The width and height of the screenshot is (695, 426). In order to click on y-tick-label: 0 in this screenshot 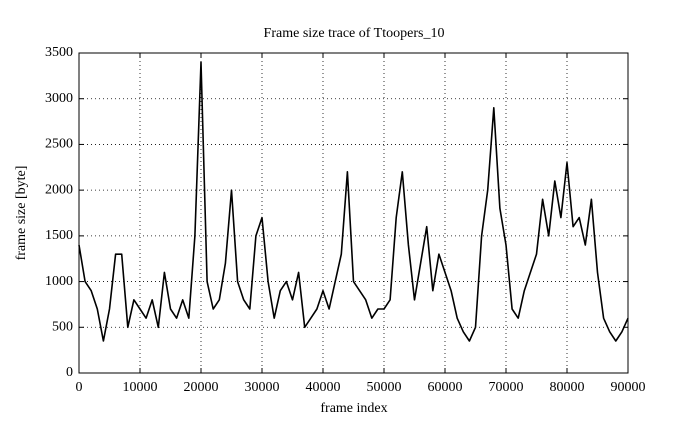, I will do `click(69, 372)`.